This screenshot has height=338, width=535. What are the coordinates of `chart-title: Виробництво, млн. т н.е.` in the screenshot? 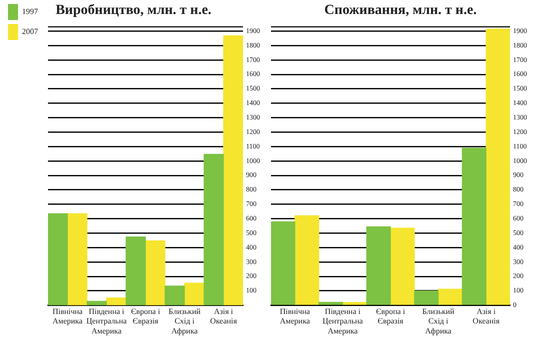 It's located at (134, 10).